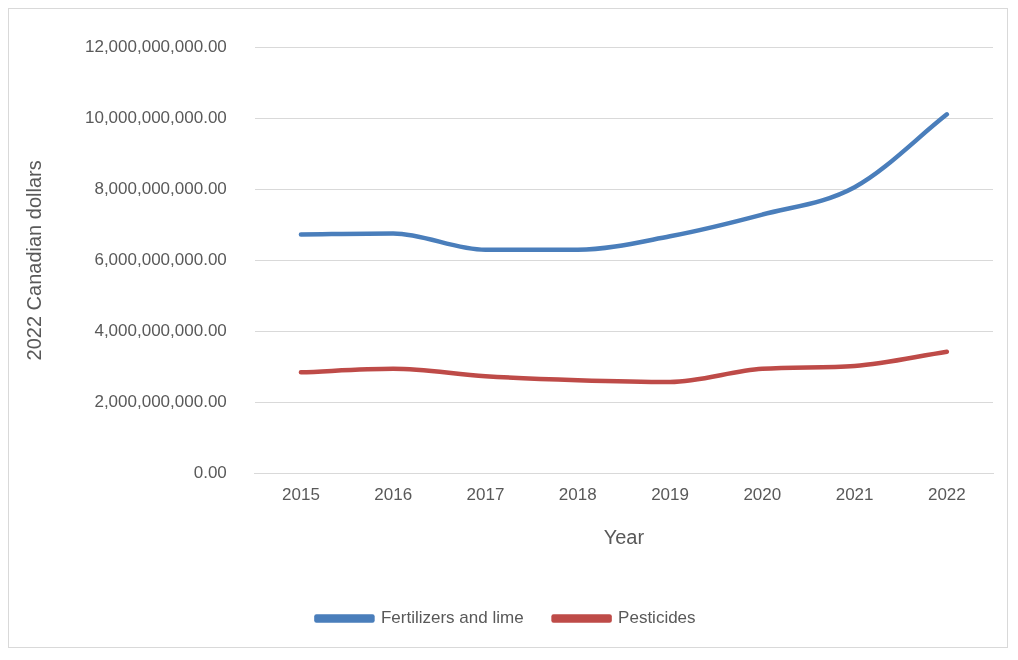  What do you see at coordinates (33, 260) in the screenshot?
I see `y-axis-title: 2022 Canadian dollars` at bounding box center [33, 260].